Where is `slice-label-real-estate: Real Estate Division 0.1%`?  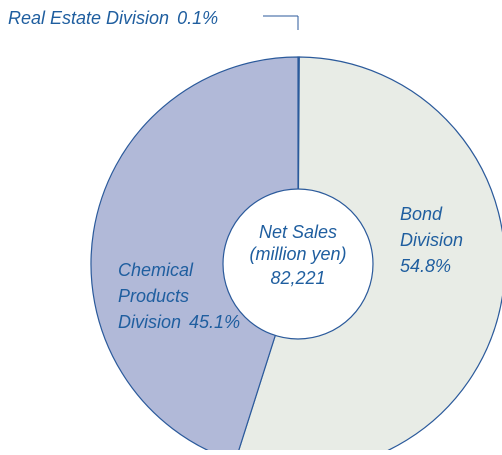
slice-label-real-estate: Real Estate Division 0.1% is located at coordinates (113, 18).